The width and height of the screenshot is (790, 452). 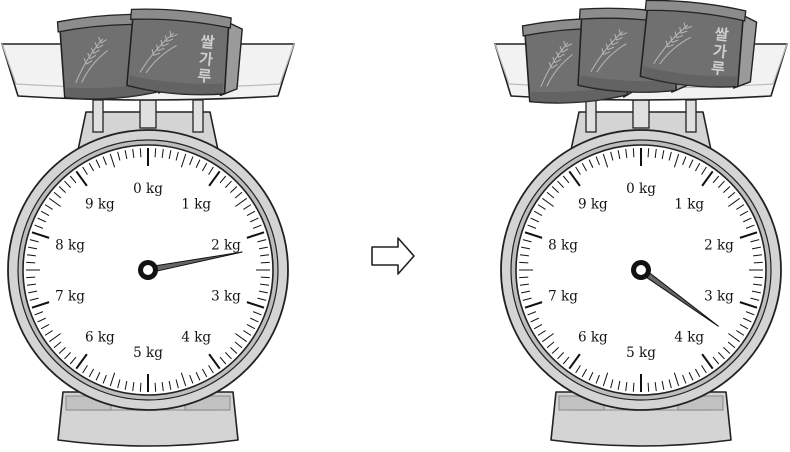 I want to click on right-arrow-icon, so click(x=393, y=256).